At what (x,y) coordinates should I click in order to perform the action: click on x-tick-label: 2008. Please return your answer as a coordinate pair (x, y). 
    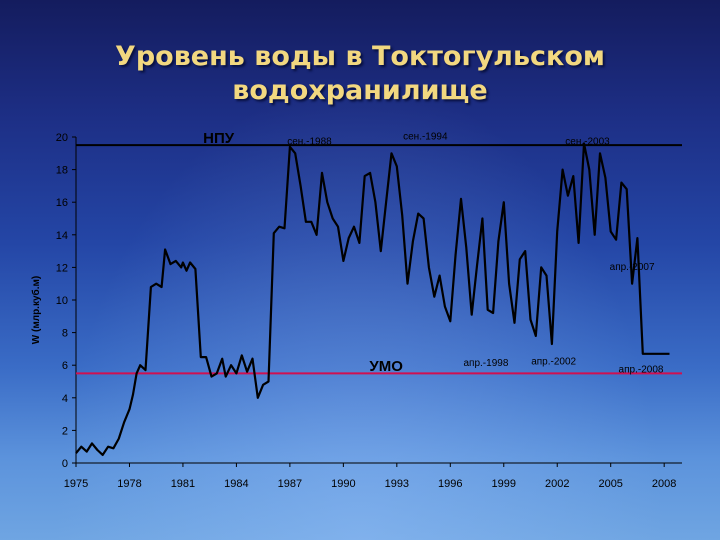
    Looking at the image, I should click on (664, 484).